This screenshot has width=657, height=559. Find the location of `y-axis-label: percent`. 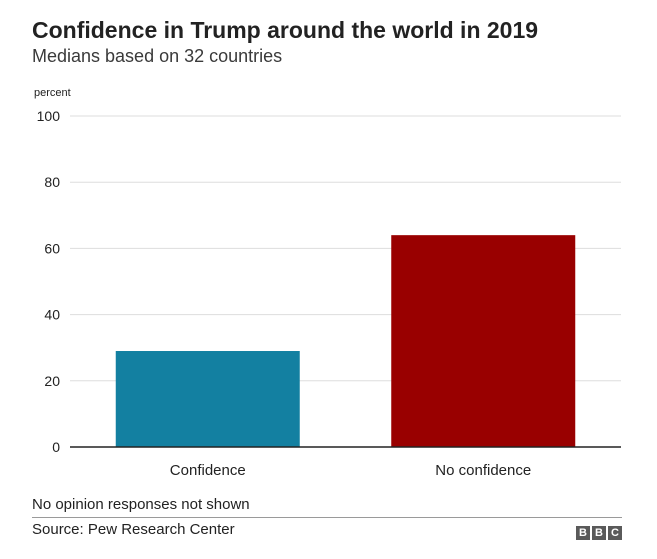

y-axis-label: percent is located at coordinates (52, 93).